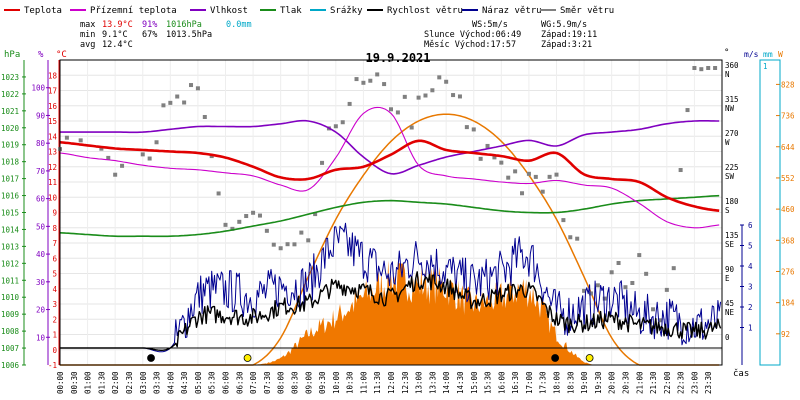 The height and width of the screenshot is (400, 800). What do you see at coordinates (788, 240) in the screenshot?
I see `radiation-tick-label: 368` at bounding box center [788, 240].